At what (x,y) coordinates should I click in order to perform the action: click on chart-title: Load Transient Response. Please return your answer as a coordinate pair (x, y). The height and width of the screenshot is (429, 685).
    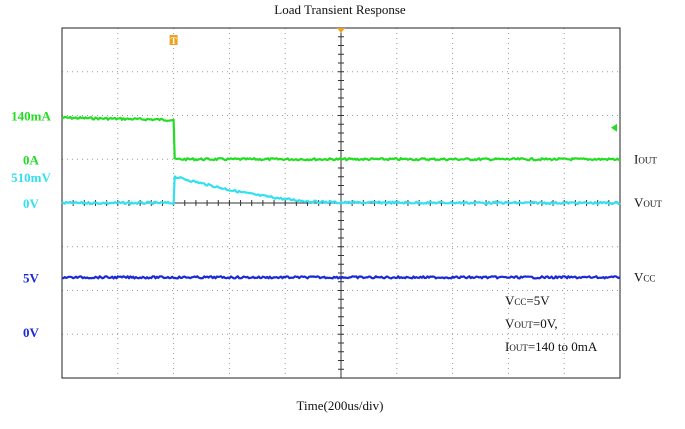
    Looking at the image, I should click on (340, 9).